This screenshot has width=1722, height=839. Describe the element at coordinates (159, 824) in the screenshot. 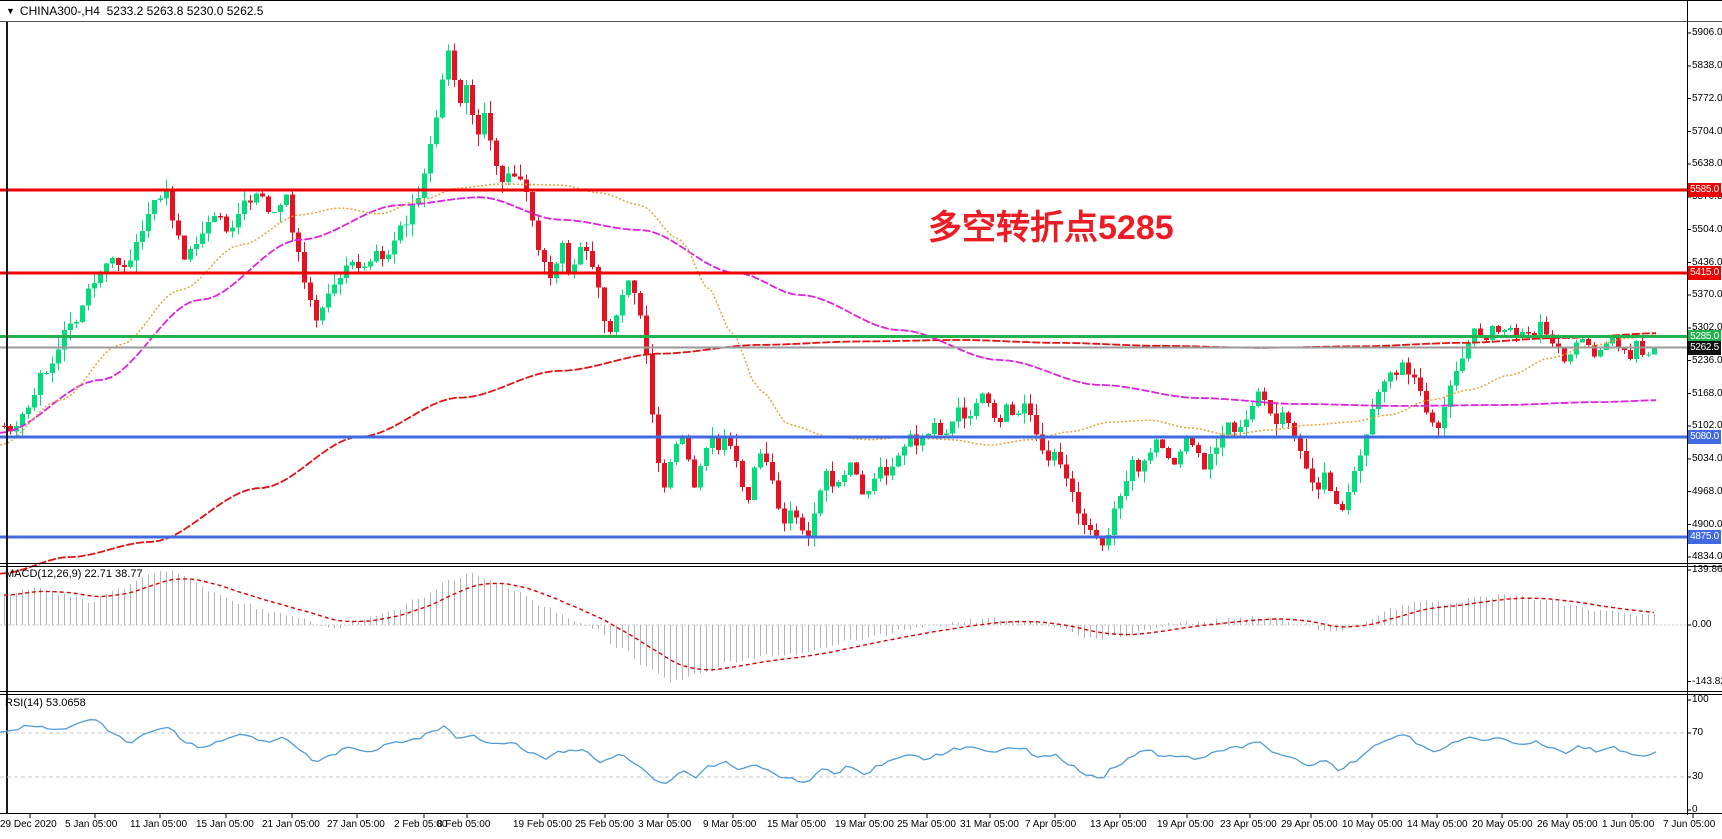

I see `time-axis-label: 11 Jan 05:00` at that location.